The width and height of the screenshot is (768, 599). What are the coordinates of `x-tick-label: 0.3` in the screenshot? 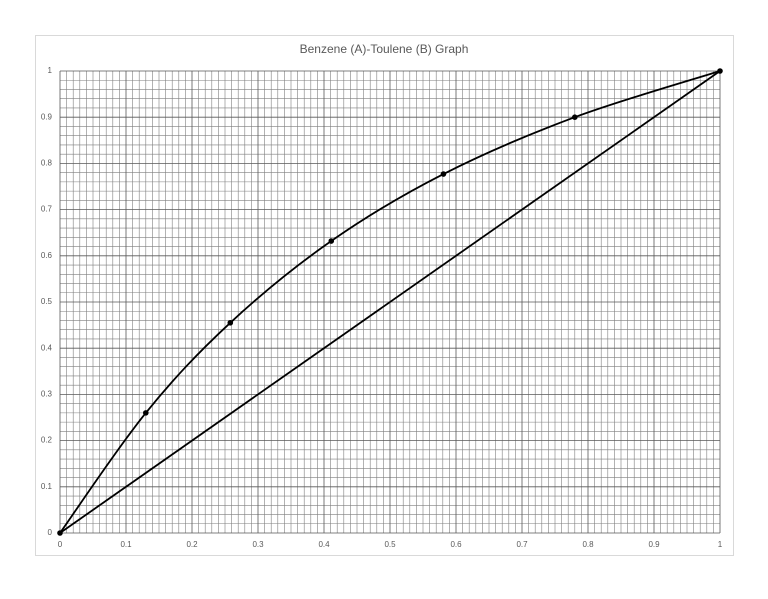 It's located at (258, 544).